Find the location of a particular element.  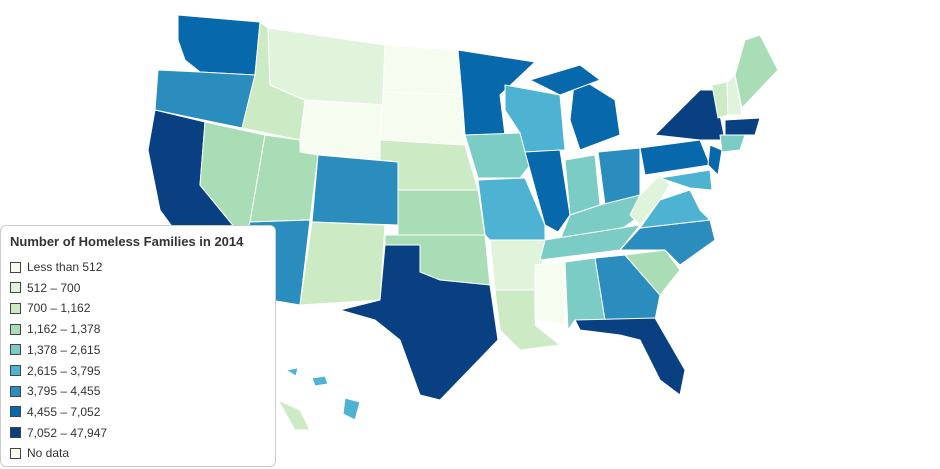

legend-label: 4,455 – 7,052 is located at coordinates (64, 411).